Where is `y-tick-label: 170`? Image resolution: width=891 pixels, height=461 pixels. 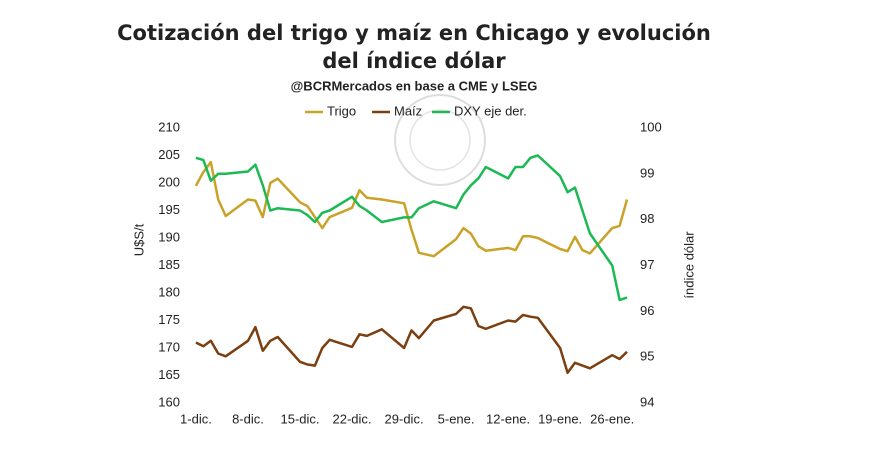
y-tick-label: 170 is located at coordinates (169, 346).